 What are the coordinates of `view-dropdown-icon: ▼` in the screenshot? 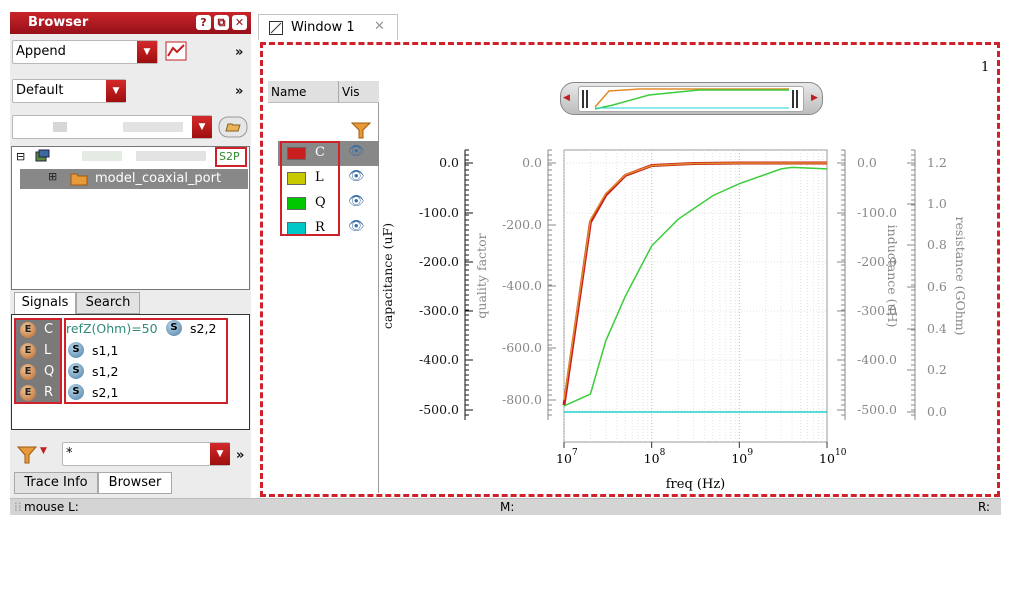 It's located at (116, 91).